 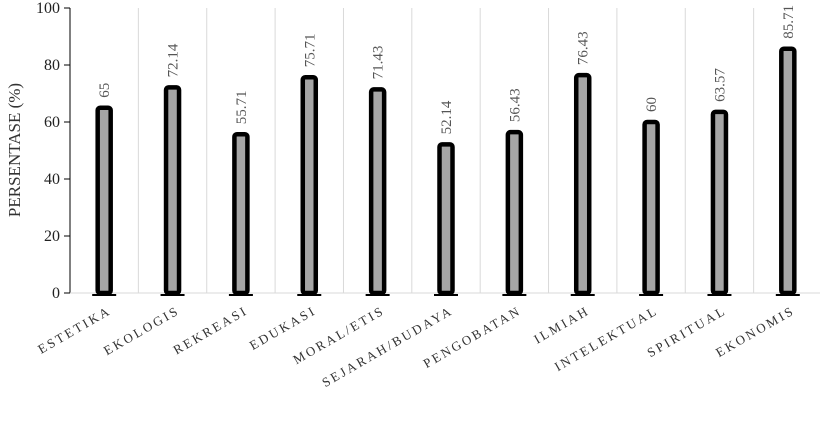 I want to click on category-label: EKOLOGIS, so click(x=141, y=330).